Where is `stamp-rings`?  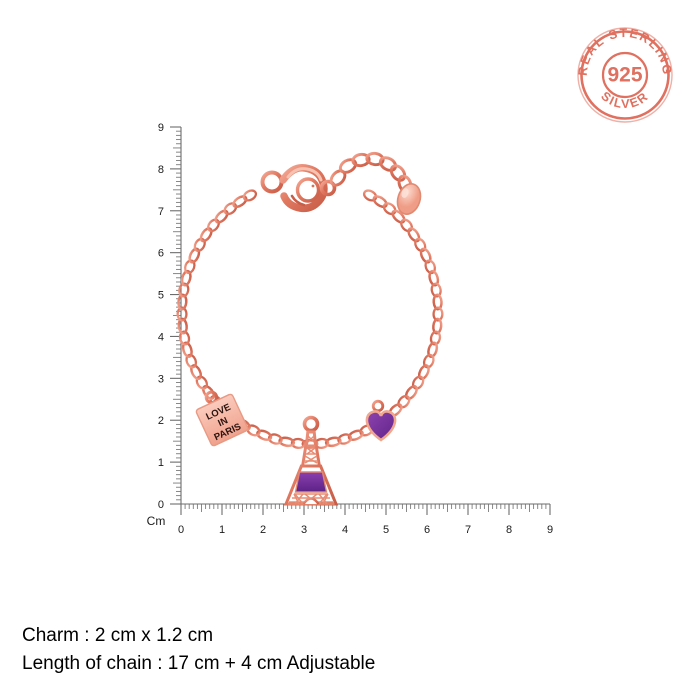 stamp-rings is located at coordinates (625, 75).